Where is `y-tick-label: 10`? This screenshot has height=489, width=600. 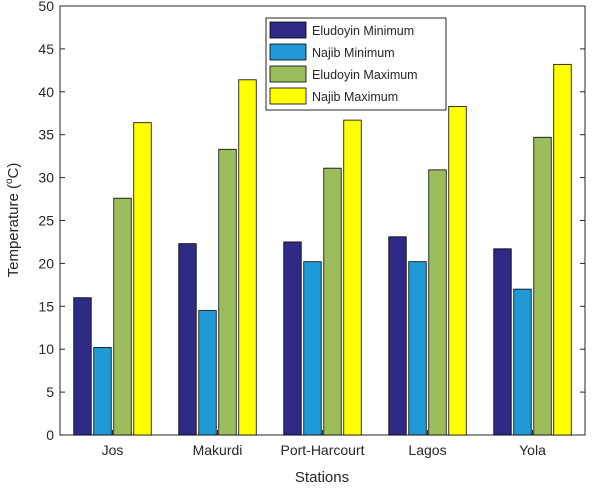
y-tick-label: 10 is located at coordinates (46, 349).